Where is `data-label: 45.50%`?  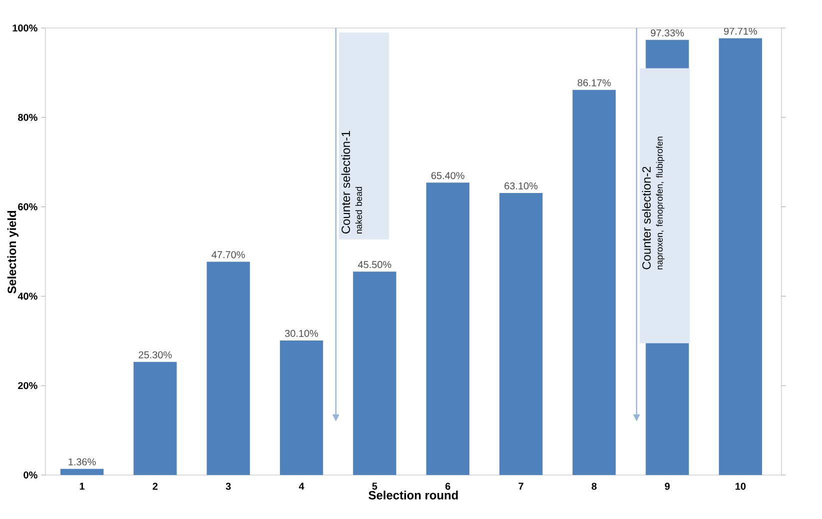 data-label: 45.50% is located at coordinates (375, 264).